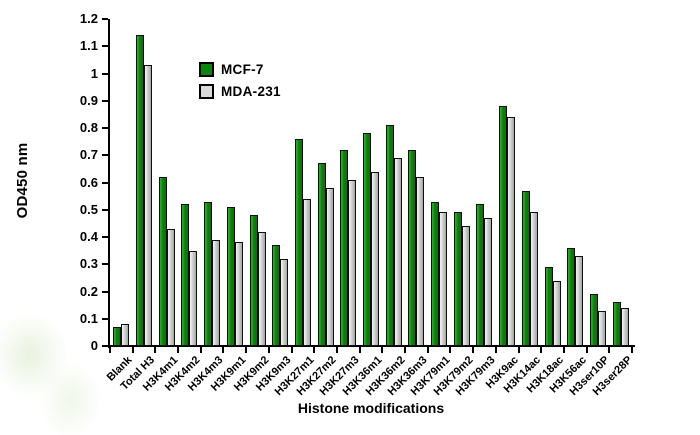 The height and width of the screenshot is (435, 700). Describe the element at coordinates (397, 251) in the screenshot. I see `bar-mda-231-h3k36m2` at that location.